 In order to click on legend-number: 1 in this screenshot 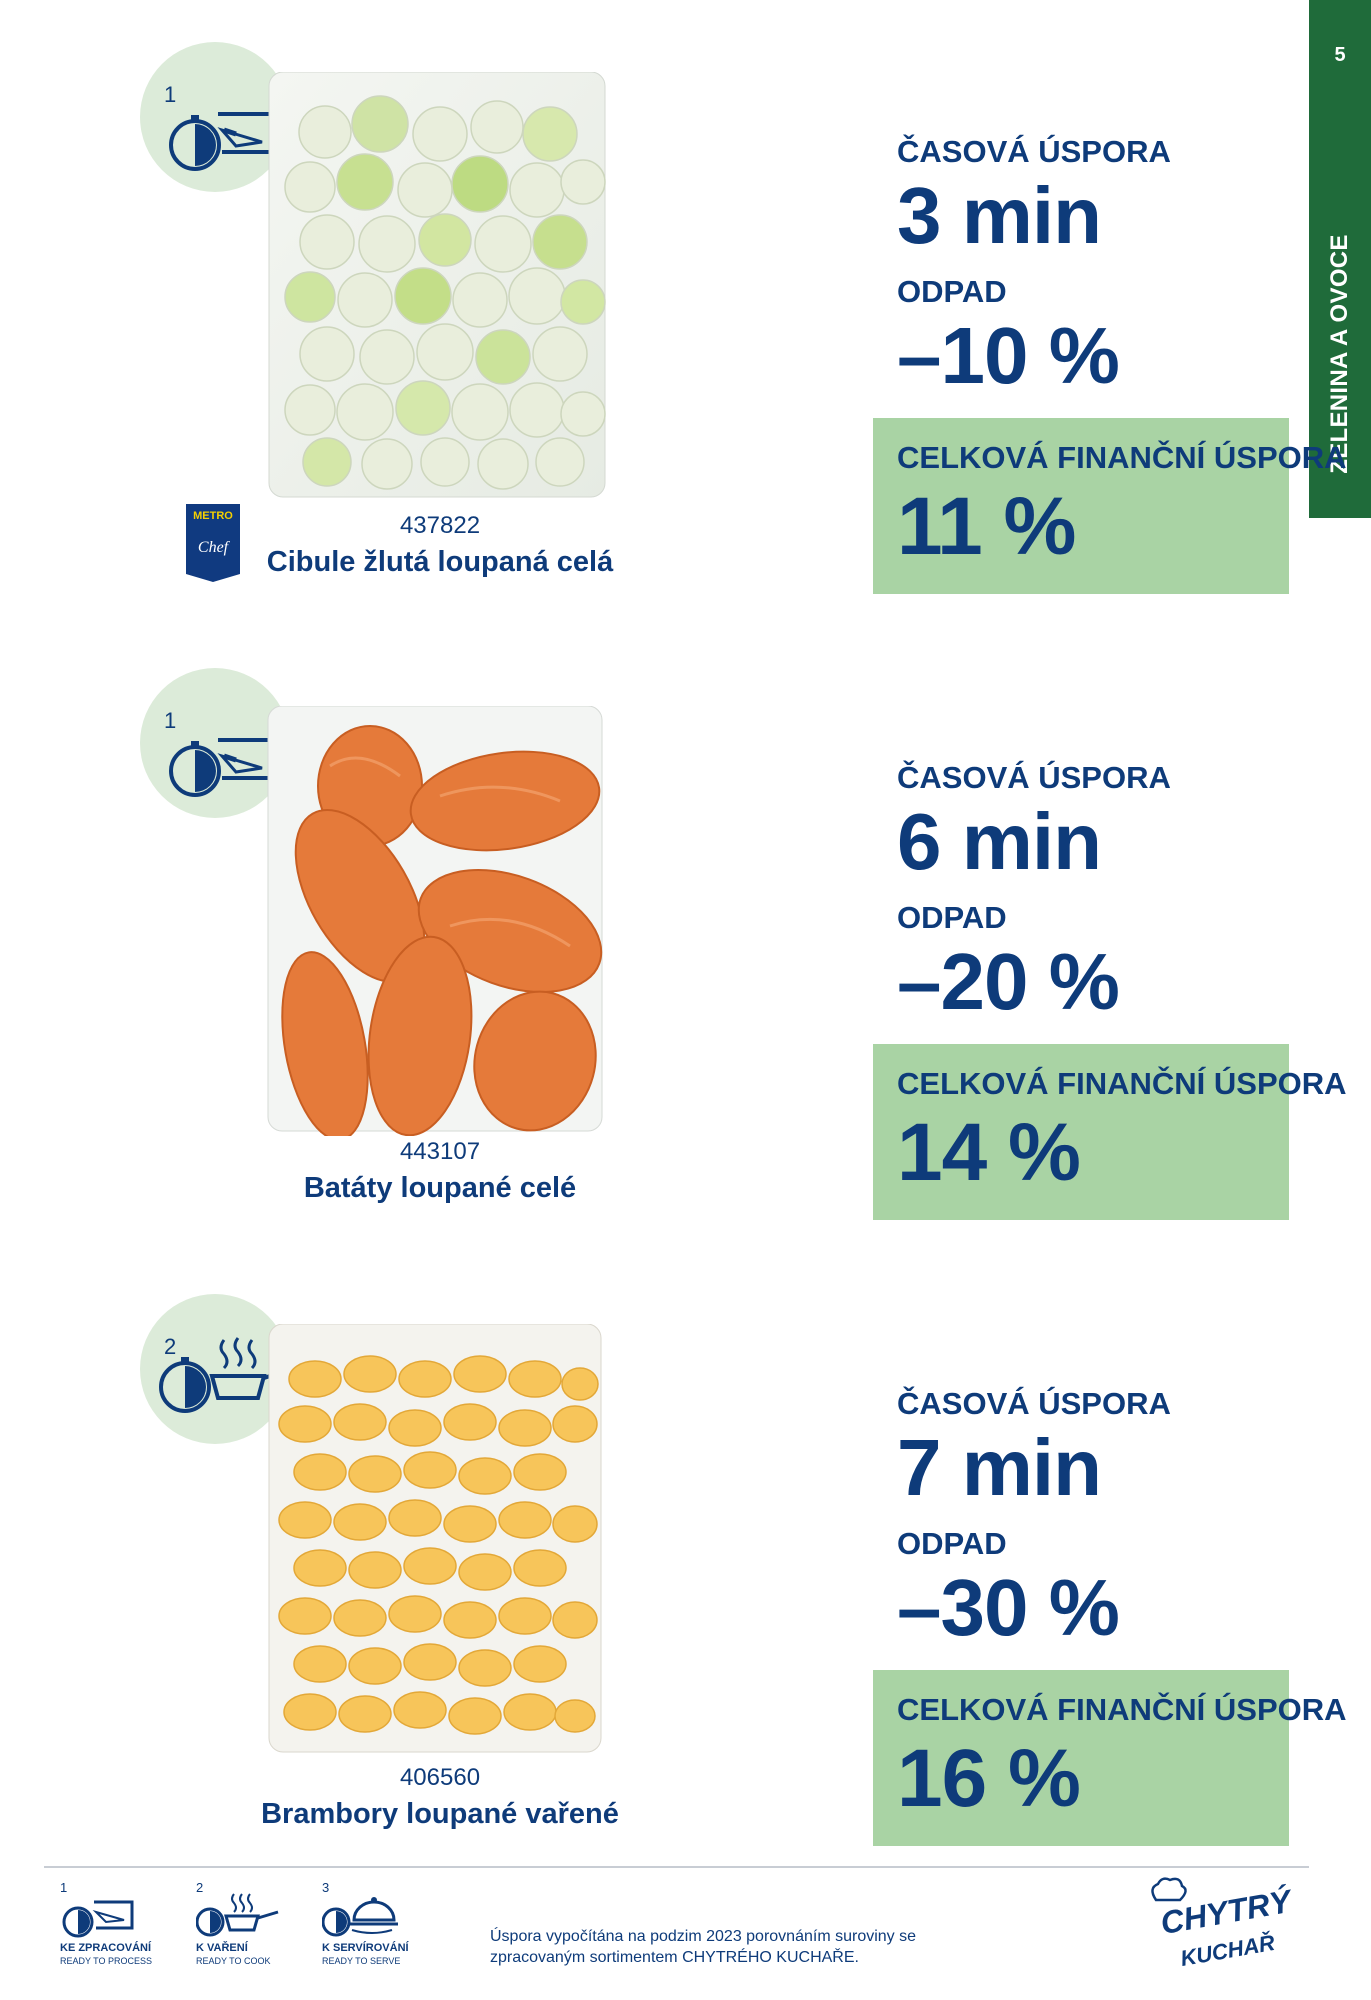, I will do `click(64, 1887)`.